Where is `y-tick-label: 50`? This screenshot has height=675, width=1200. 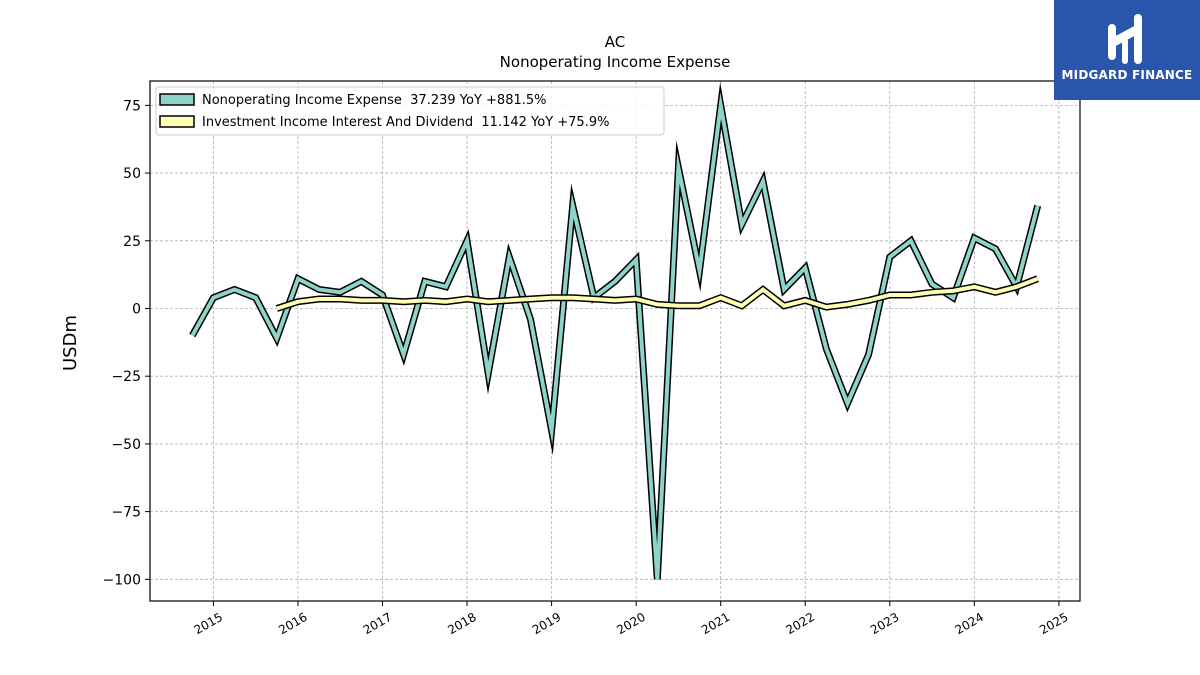
y-tick-label: 50 is located at coordinates (132, 174).